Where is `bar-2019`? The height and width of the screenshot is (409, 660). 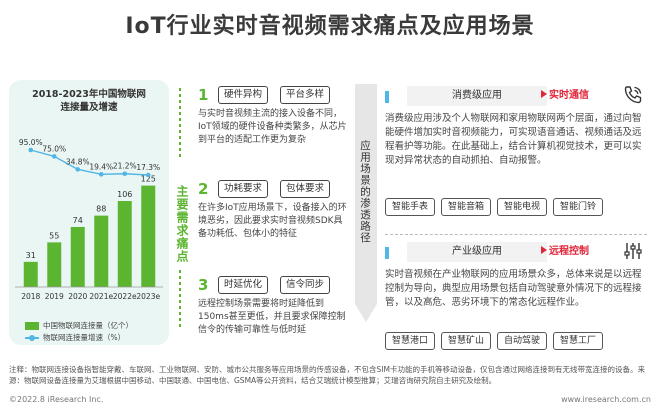 bar-2019 is located at coordinates (54, 264).